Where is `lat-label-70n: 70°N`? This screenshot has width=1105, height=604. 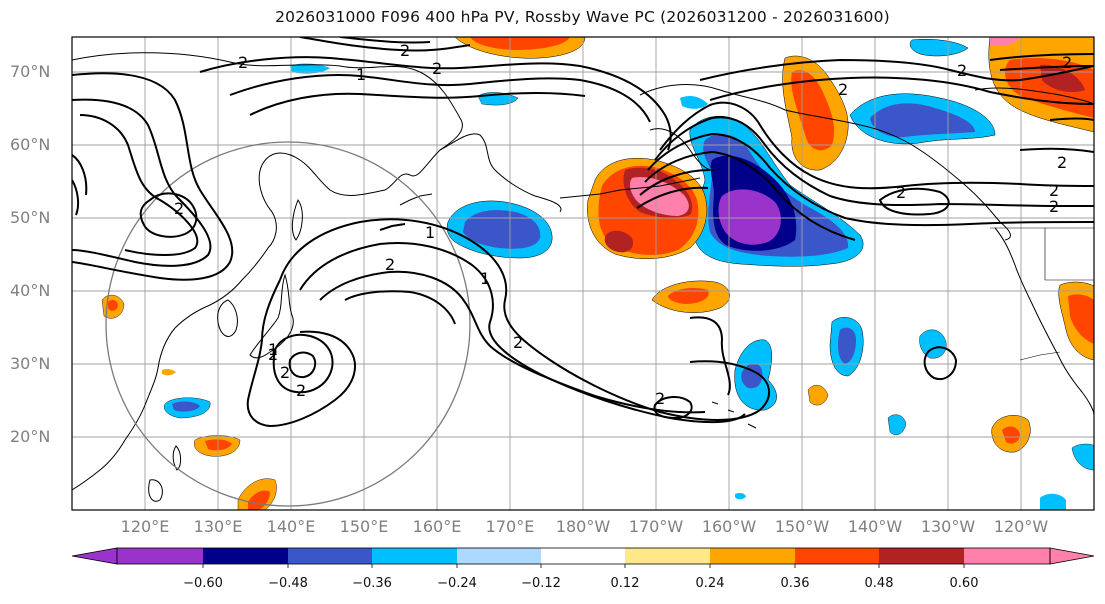 lat-label-70n: 70°N is located at coordinates (30, 71).